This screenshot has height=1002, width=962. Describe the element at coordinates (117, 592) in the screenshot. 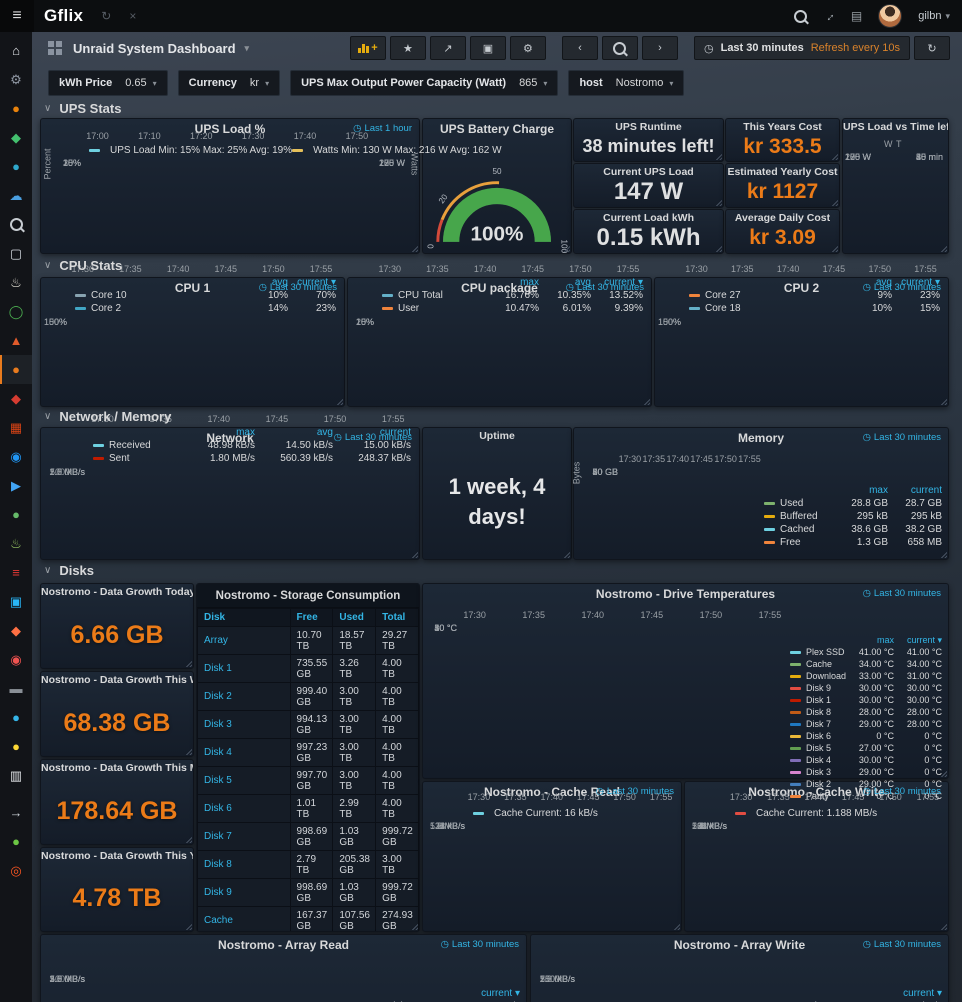

I see `panel-title: Nostromo - Data Growth Today` at that location.